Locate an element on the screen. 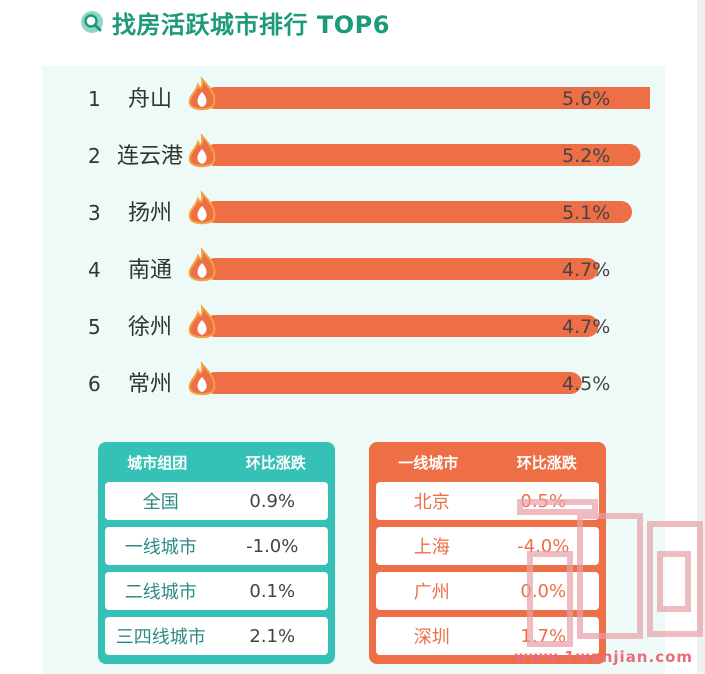 The width and height of the screenshot is (705, 674). col-header-city: 一线城市 is located at coordinates (428, 462).